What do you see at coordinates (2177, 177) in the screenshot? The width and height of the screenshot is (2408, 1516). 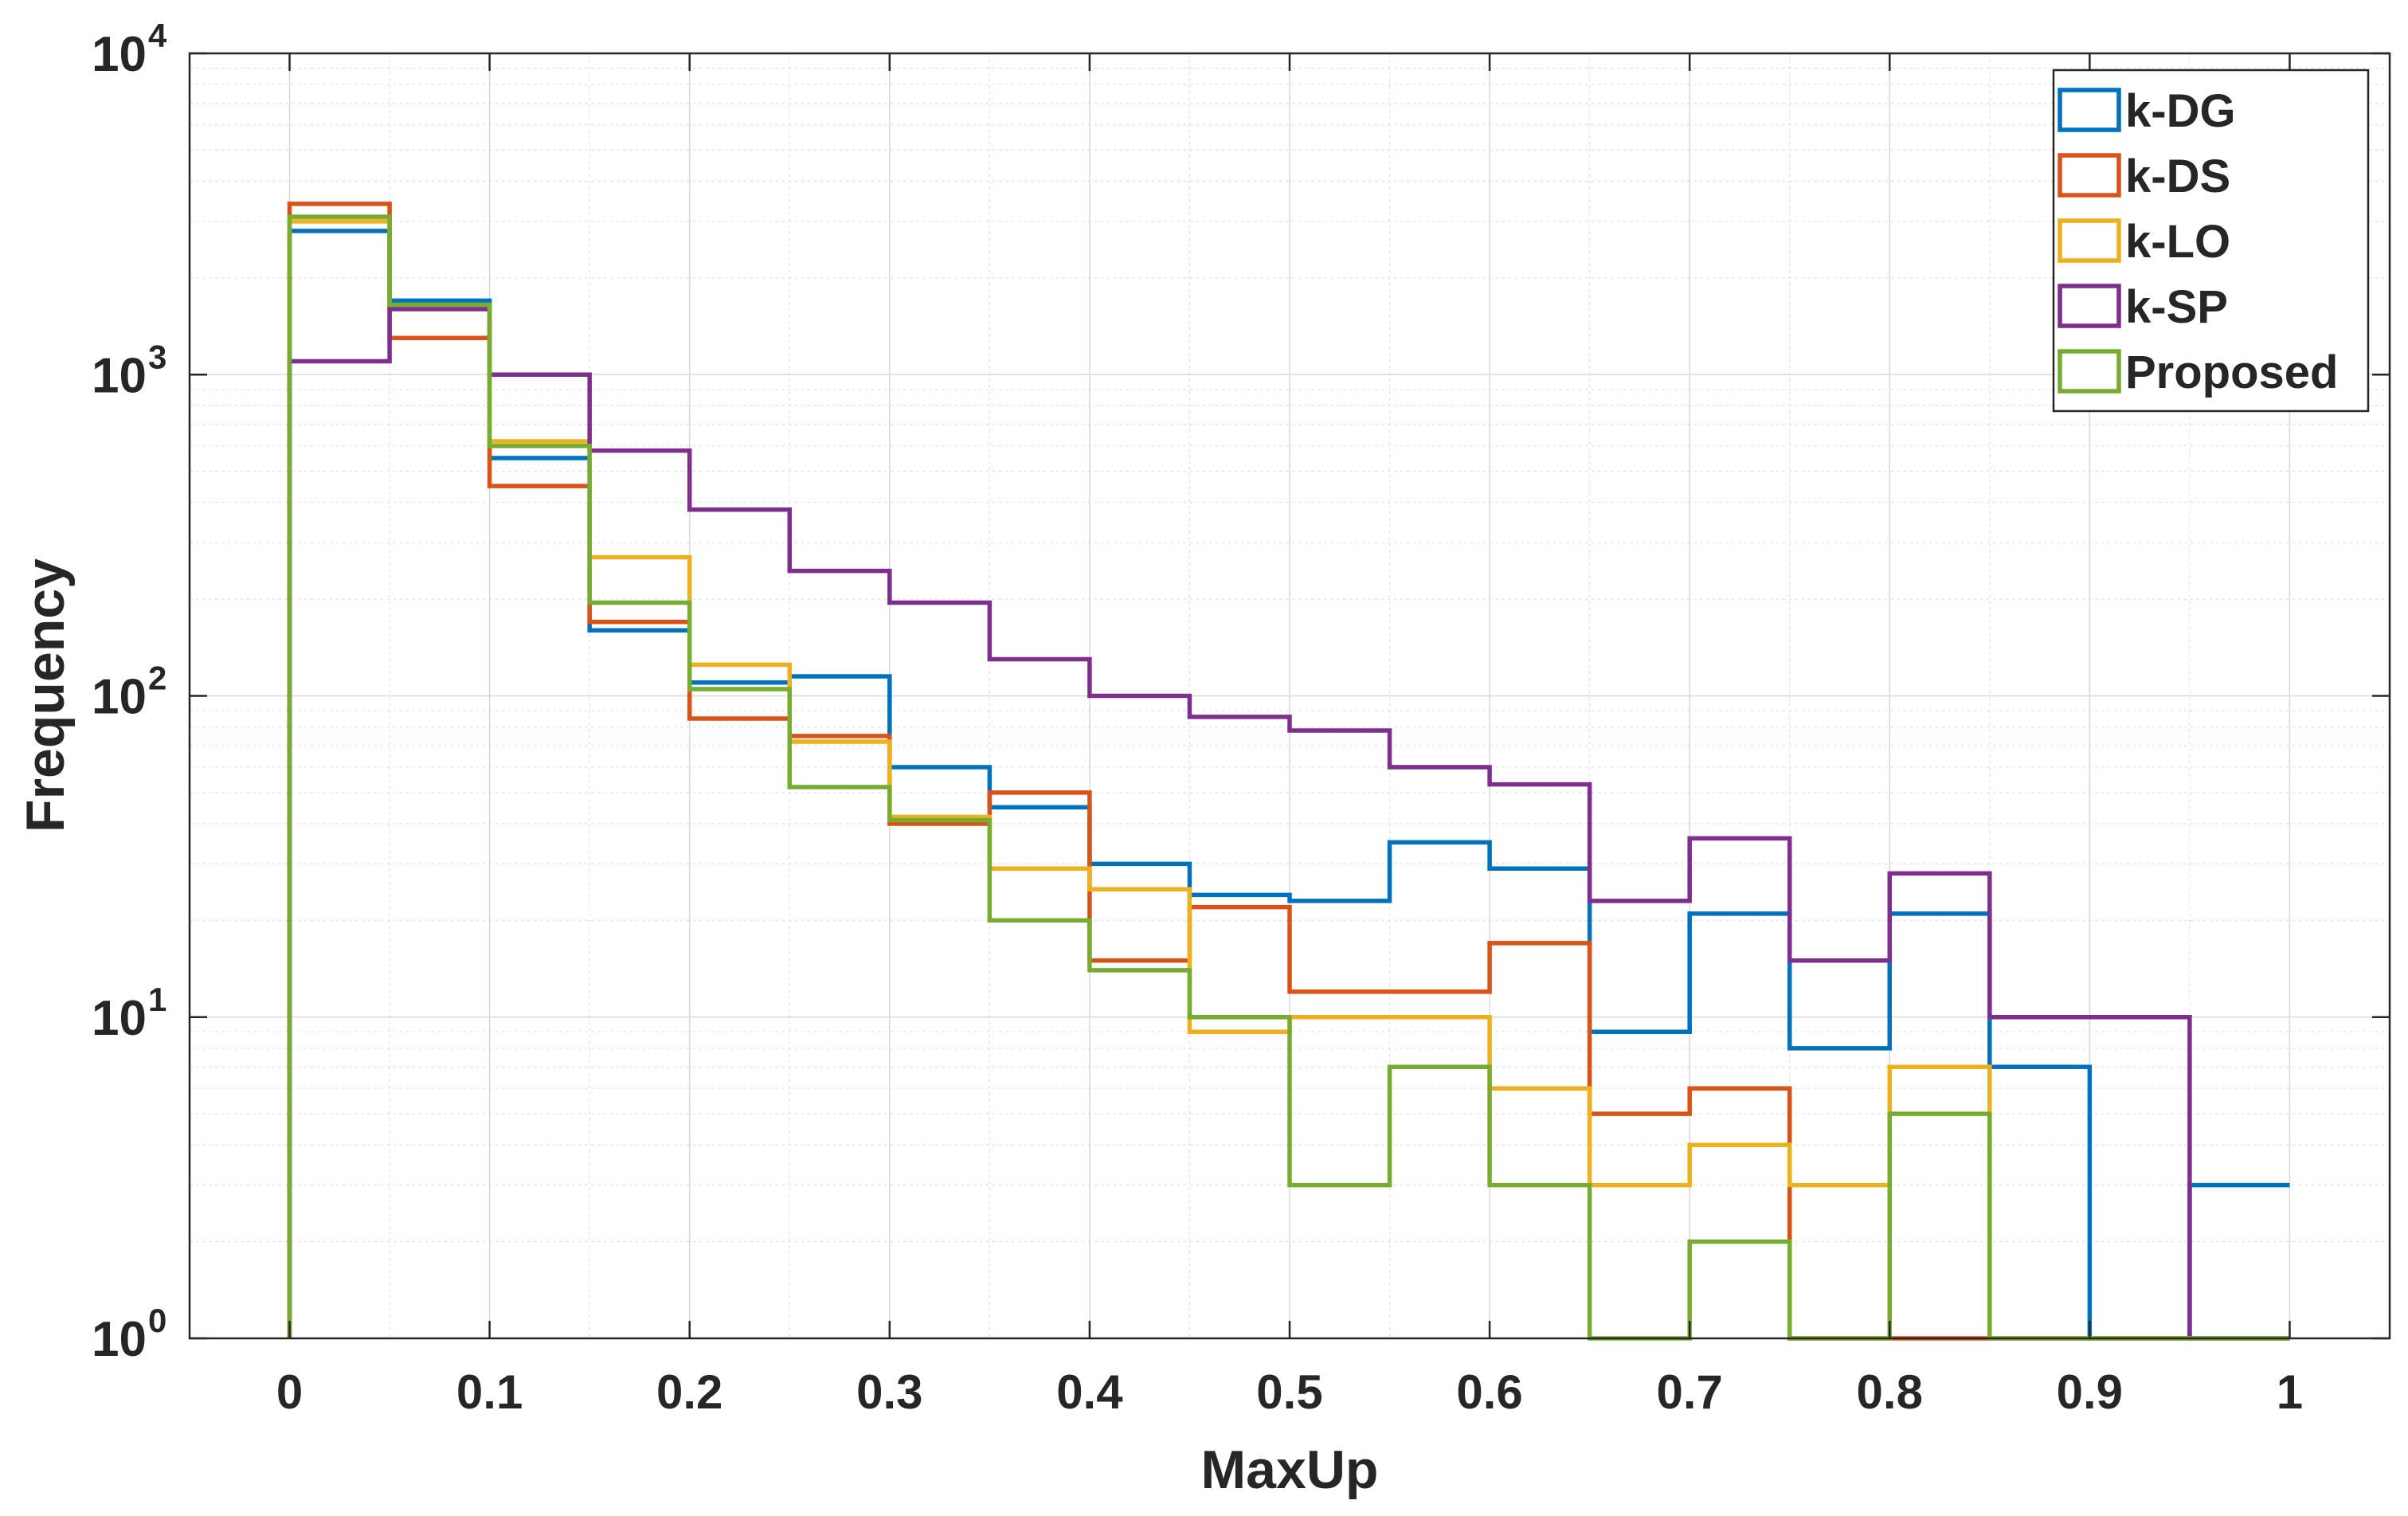 I see `legend-label: k-DS` at bounding box center [2177, 177].